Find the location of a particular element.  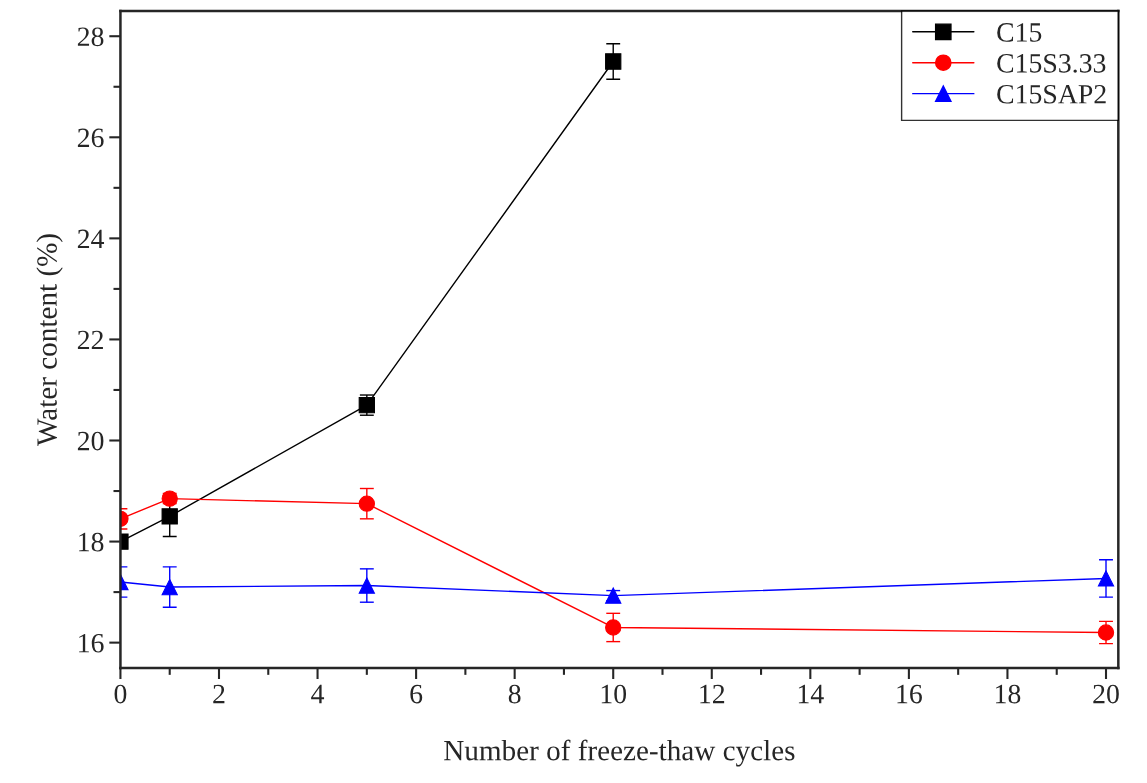

x-tick-label: 20 is located at coordinates (1106, 694).